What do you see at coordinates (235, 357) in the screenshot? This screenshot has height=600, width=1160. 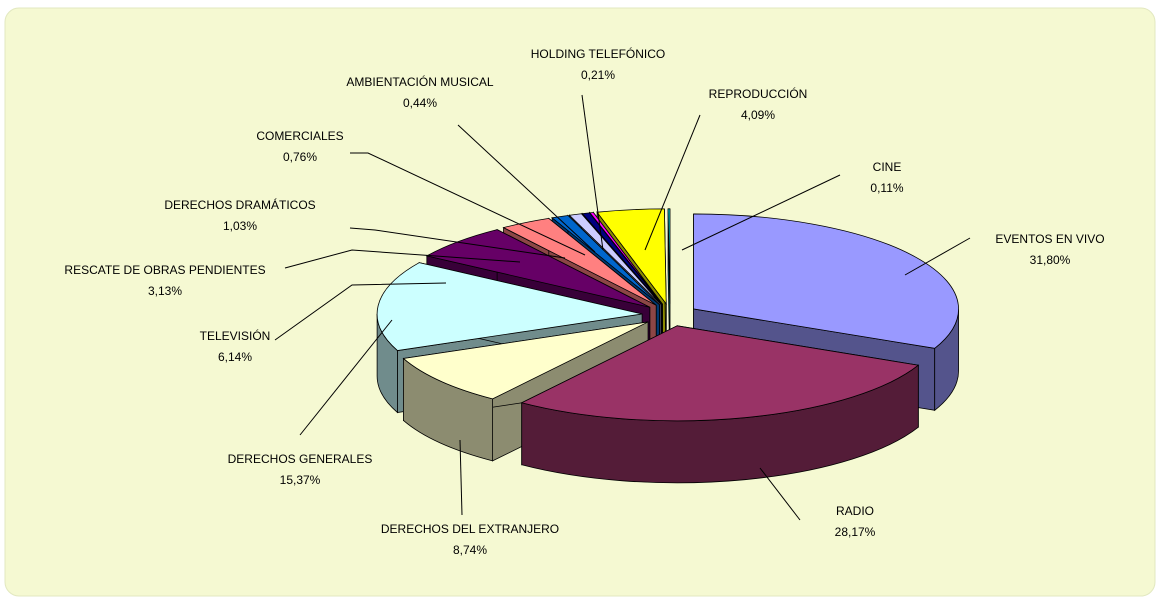 I see `slice-value-label: 6,14%` at bounding box center [235, 357].